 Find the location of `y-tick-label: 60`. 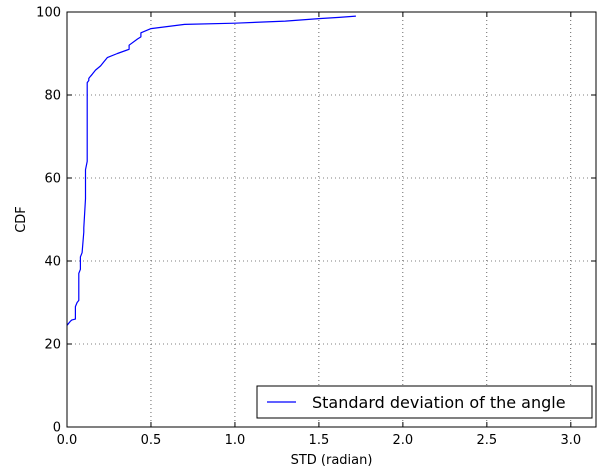

y-tick-label: 60 is located at coordinates (52, 179).